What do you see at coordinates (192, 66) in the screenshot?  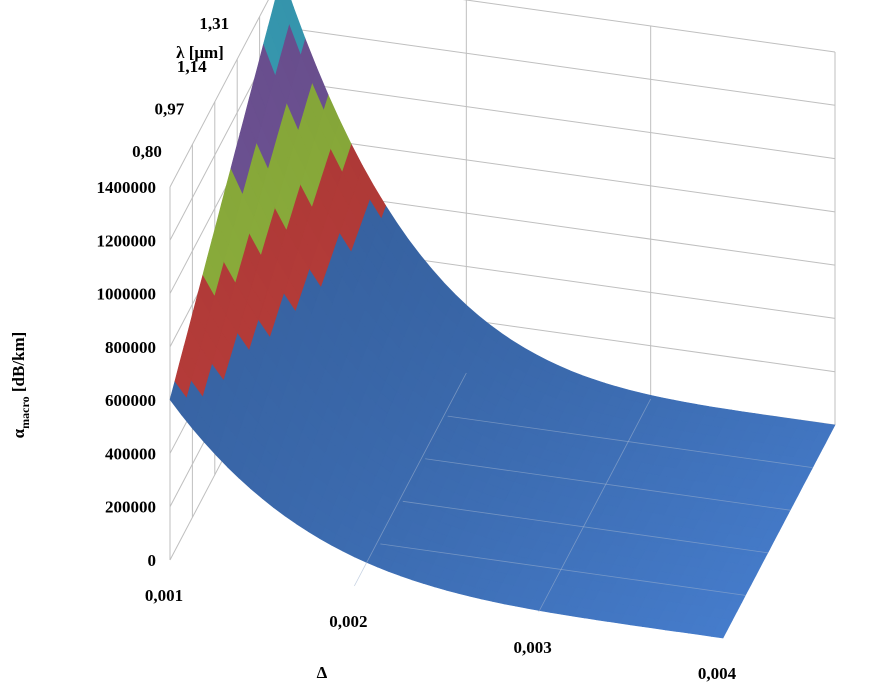 I see `depth-tick-label: 1,14` at bounding box center [192, 66].